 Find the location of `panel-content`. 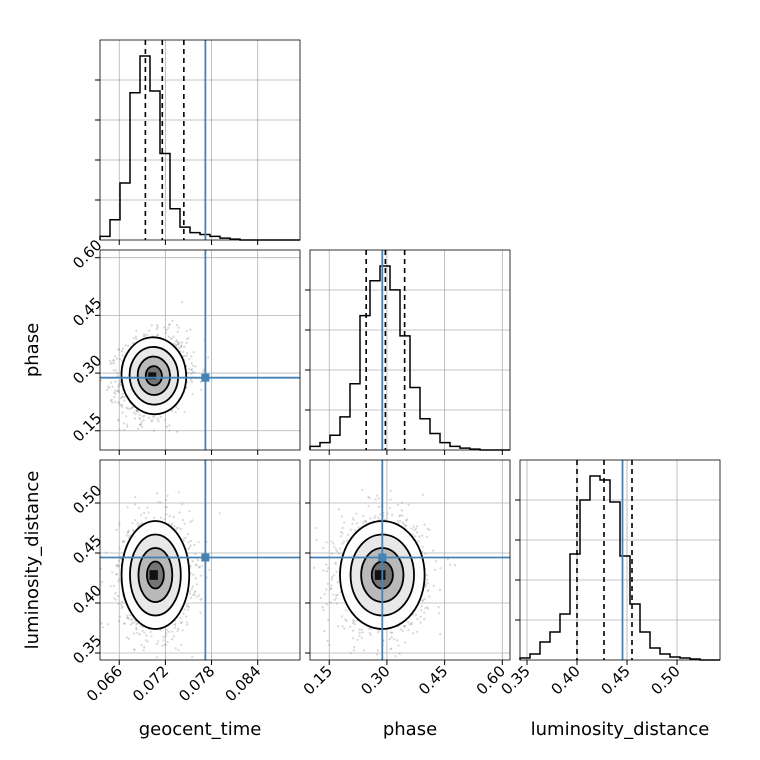

panel-content is located at coordinates (410, 566).